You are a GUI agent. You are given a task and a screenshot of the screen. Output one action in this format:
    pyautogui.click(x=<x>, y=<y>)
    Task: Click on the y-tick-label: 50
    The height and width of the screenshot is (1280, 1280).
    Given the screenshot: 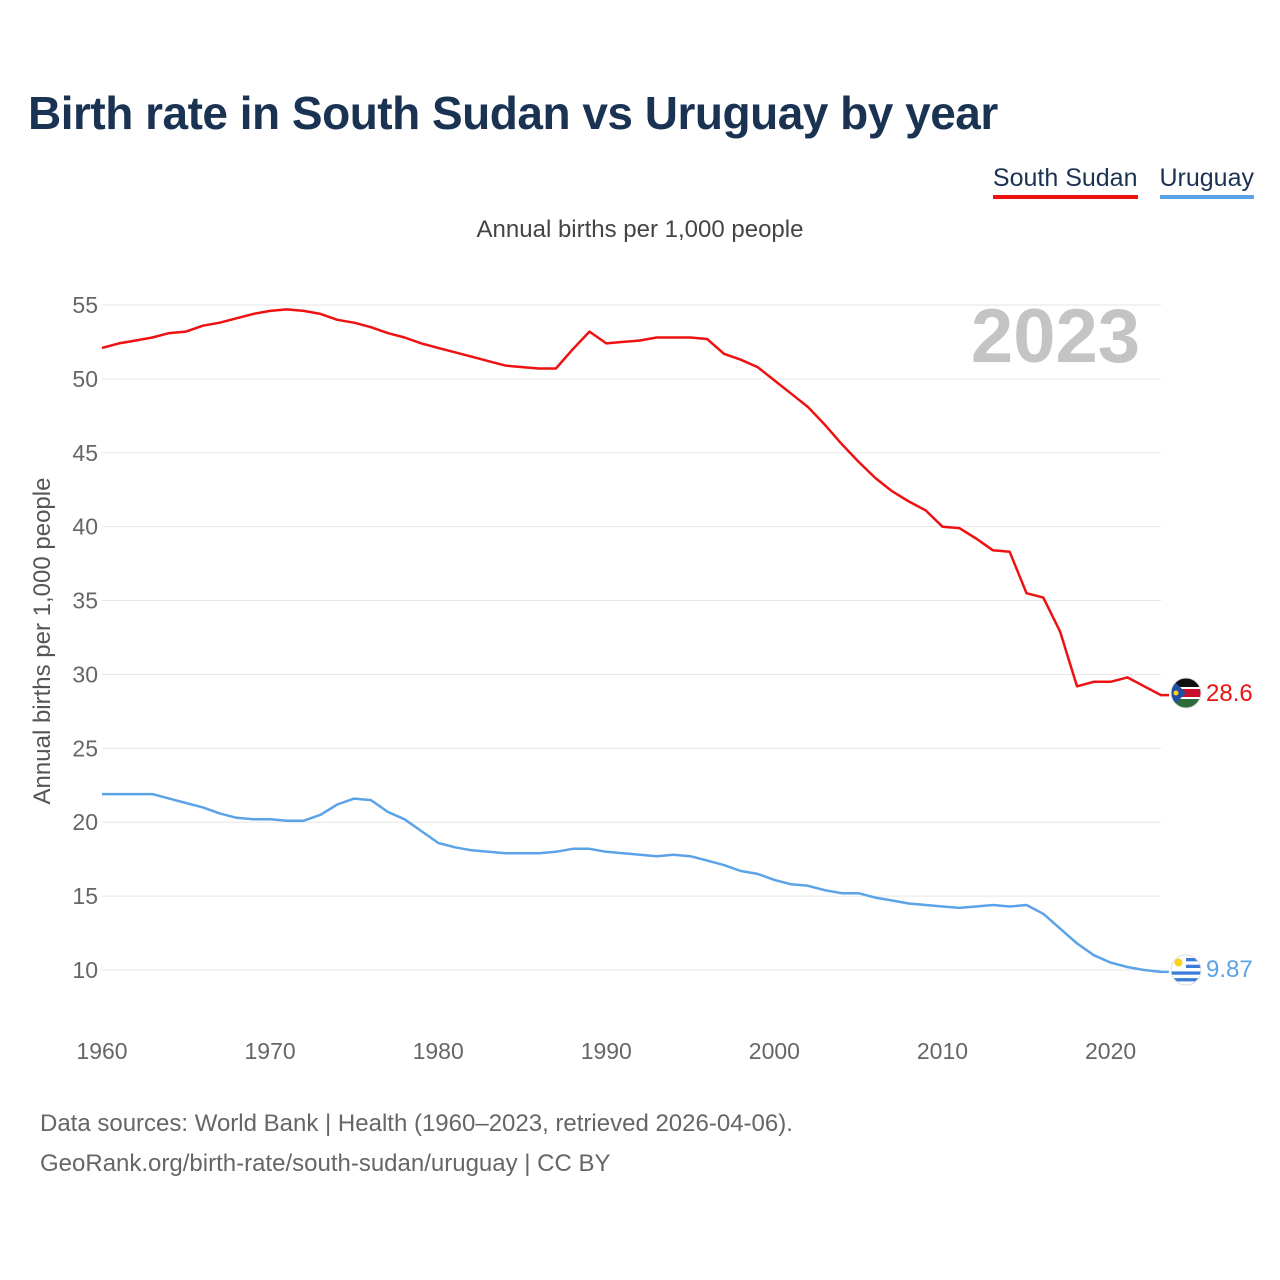 What is the action you would take?
    pyautogui.click(x=85, y=379)
    